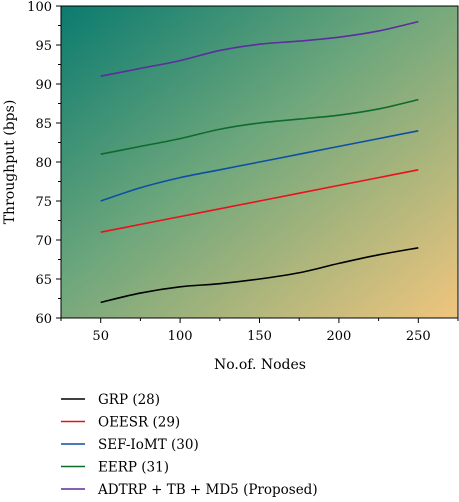  Describe the element at coordinates (100, 336) in the screenshot. I see `x-tick-label: 50` at that location.